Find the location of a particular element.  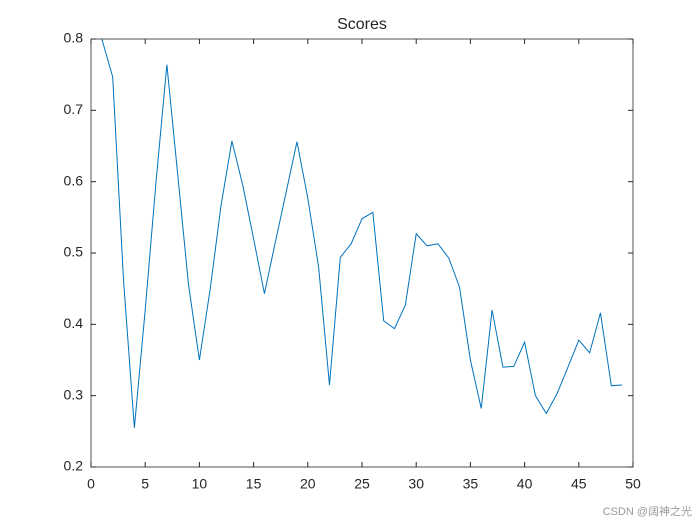

x-tick-label: 15 is located at coordinates (254, 484).